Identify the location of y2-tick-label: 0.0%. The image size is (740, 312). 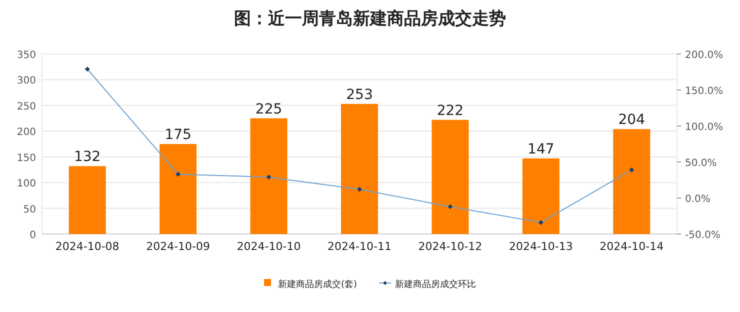
(697, 199).